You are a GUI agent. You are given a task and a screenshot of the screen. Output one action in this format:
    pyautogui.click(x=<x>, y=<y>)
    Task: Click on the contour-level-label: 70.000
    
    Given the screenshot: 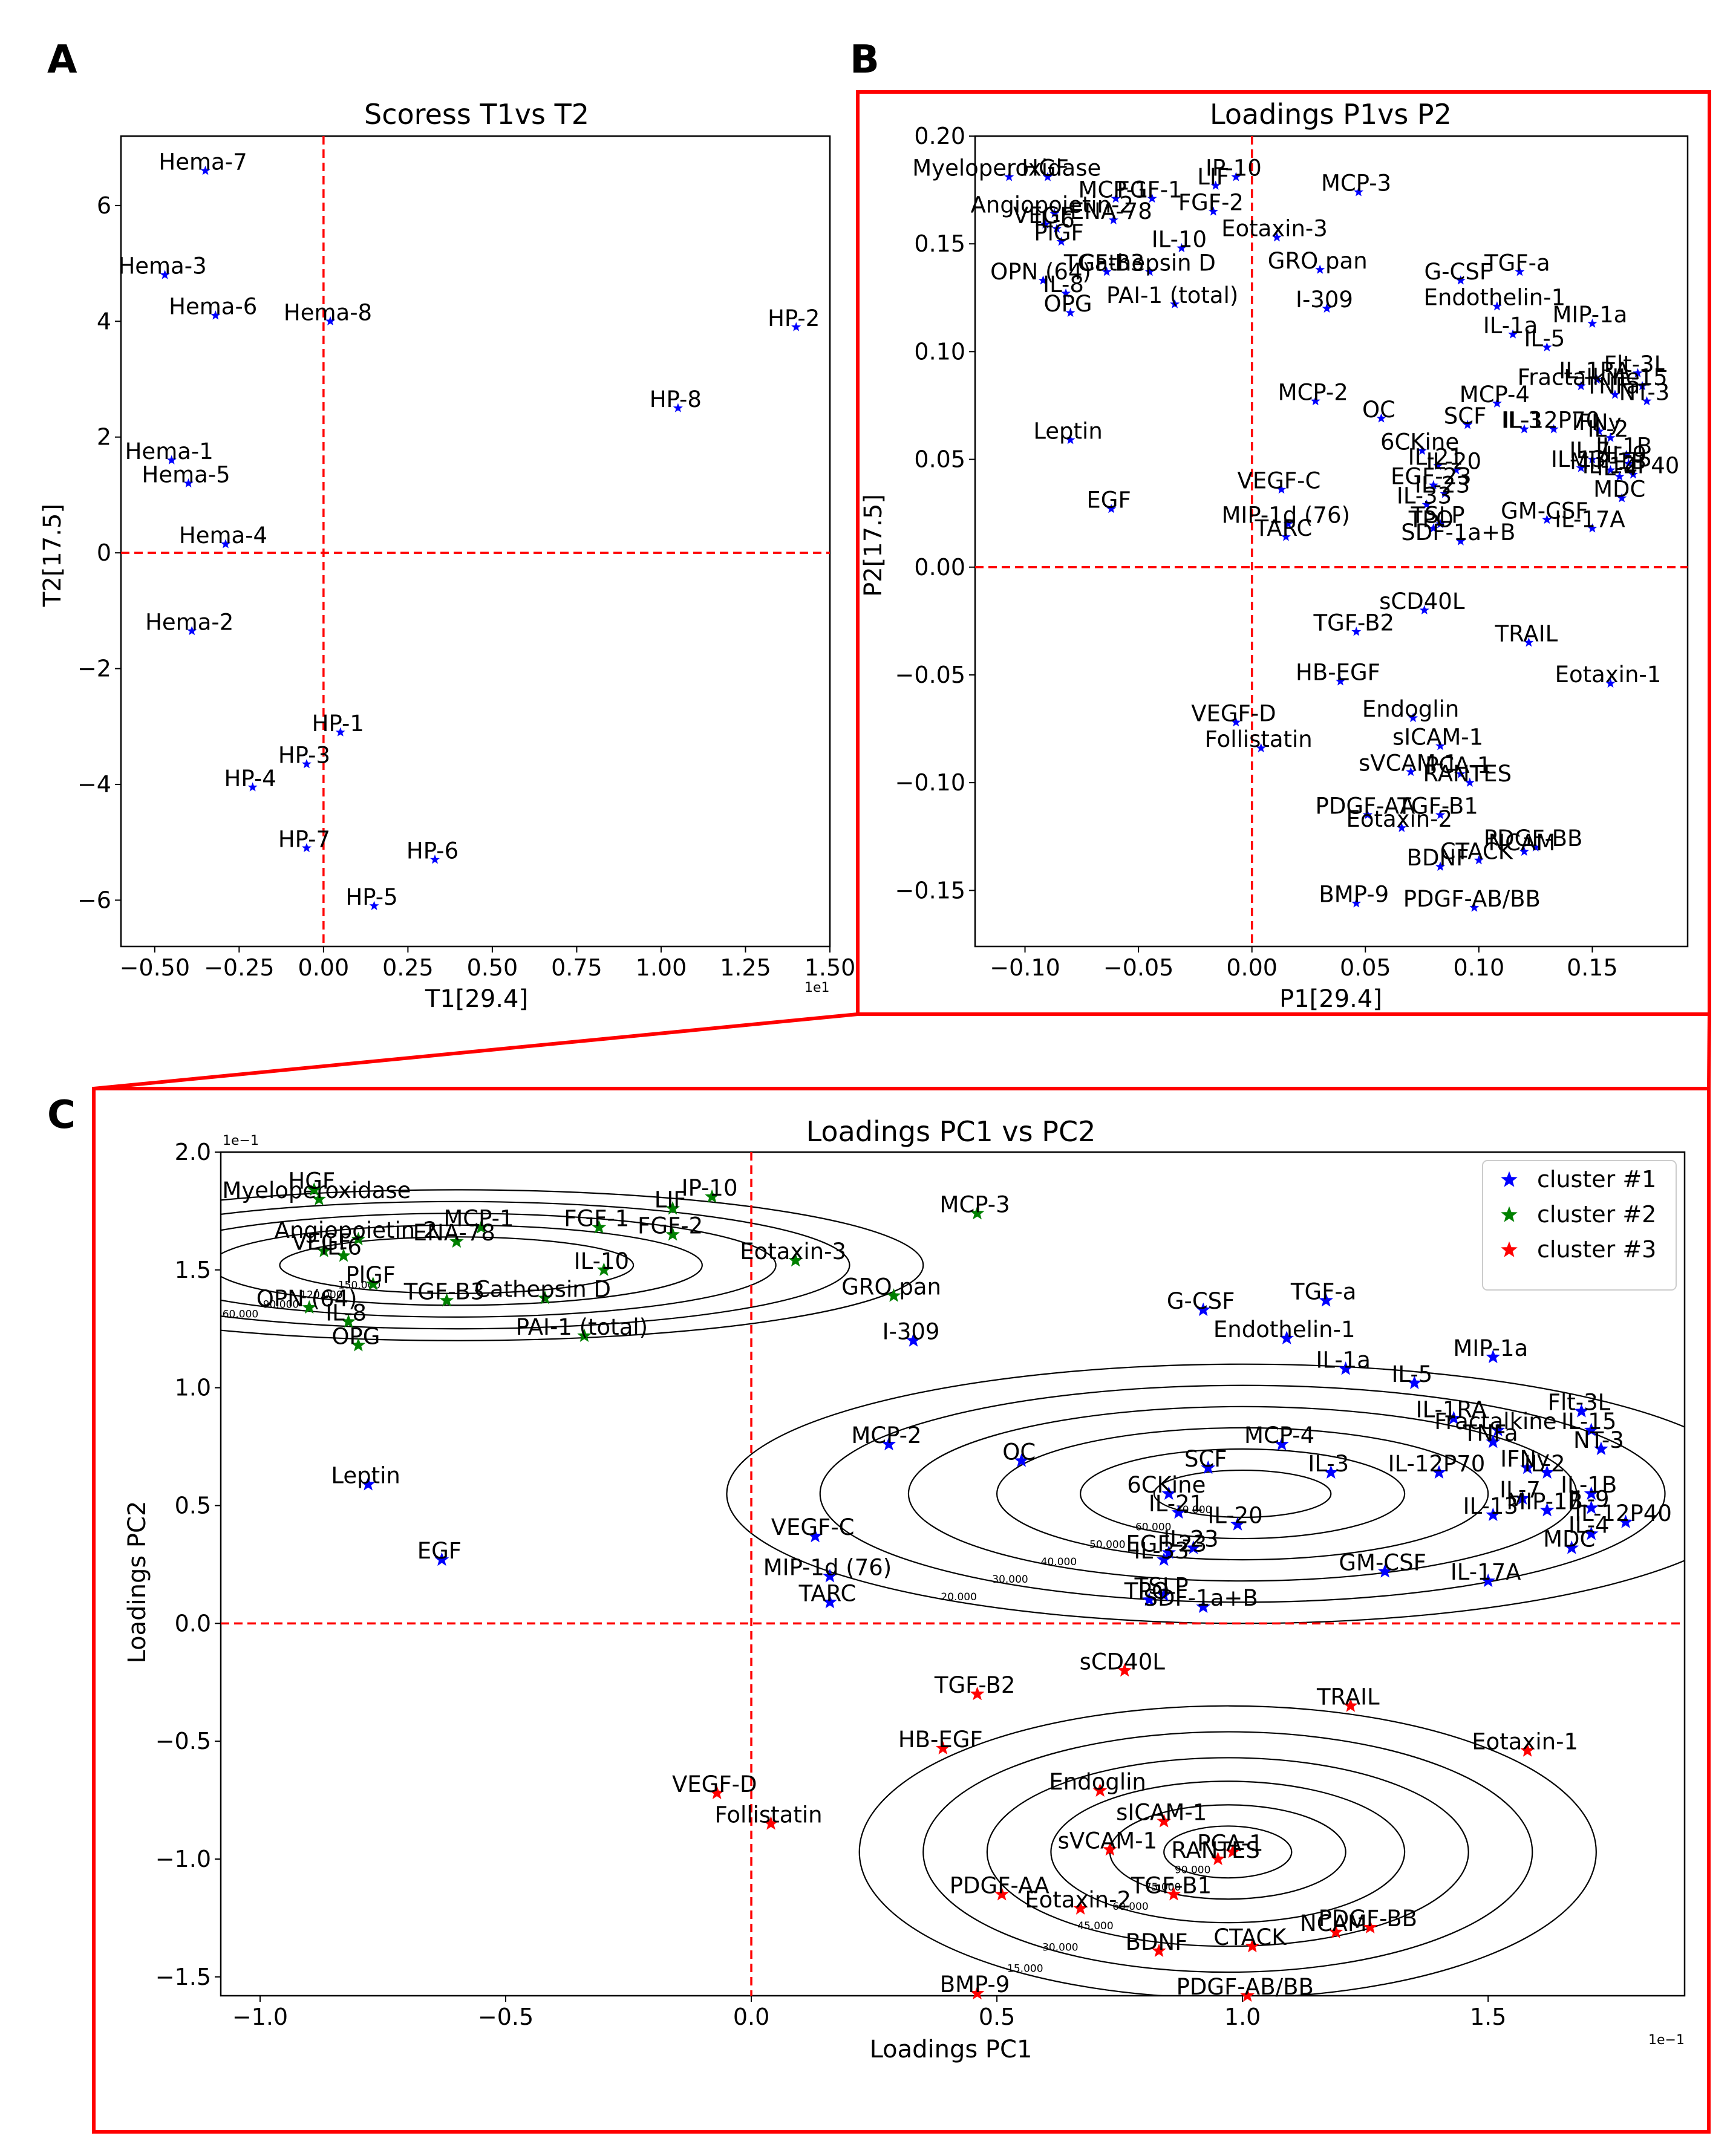 What is the action you would take?
    pyautogui.click(x=1194, y=1510)
    